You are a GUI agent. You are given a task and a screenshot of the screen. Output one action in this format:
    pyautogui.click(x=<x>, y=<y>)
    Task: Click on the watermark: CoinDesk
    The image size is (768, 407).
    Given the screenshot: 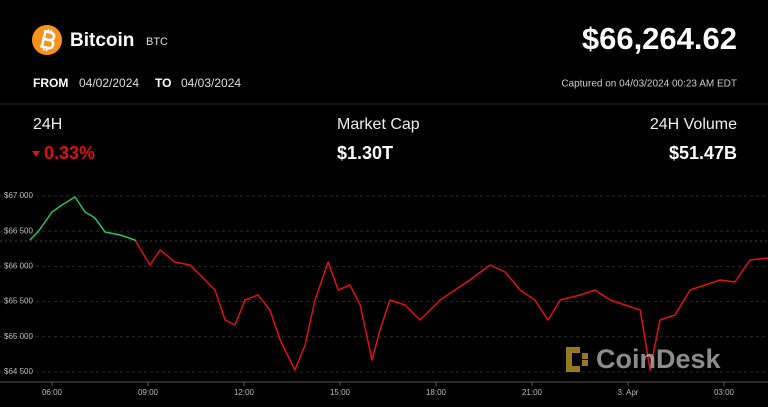 What is the action you would take?
    pyautogui.click(x=644, y=359)
    